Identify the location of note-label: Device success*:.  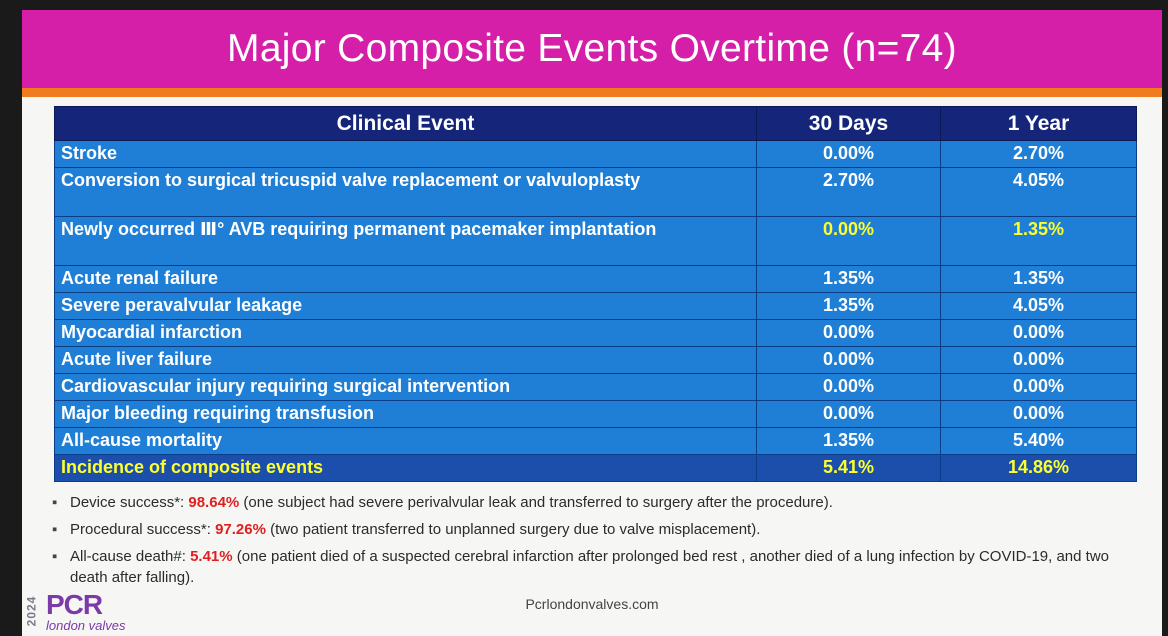
(129, 502).